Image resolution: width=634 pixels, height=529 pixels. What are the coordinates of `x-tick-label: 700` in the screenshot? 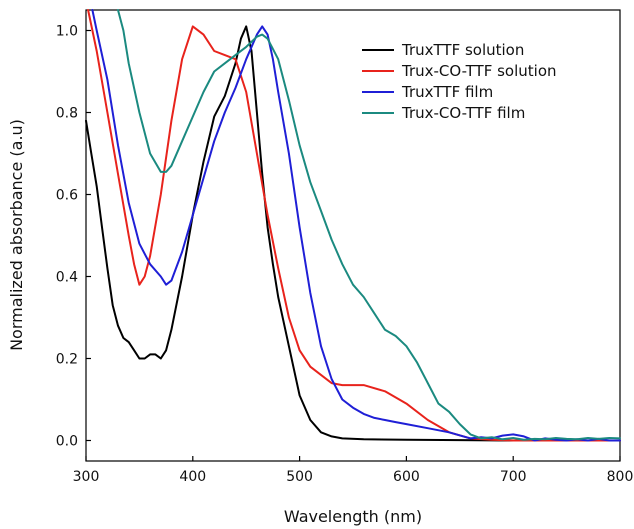 It's located at (513, 477).